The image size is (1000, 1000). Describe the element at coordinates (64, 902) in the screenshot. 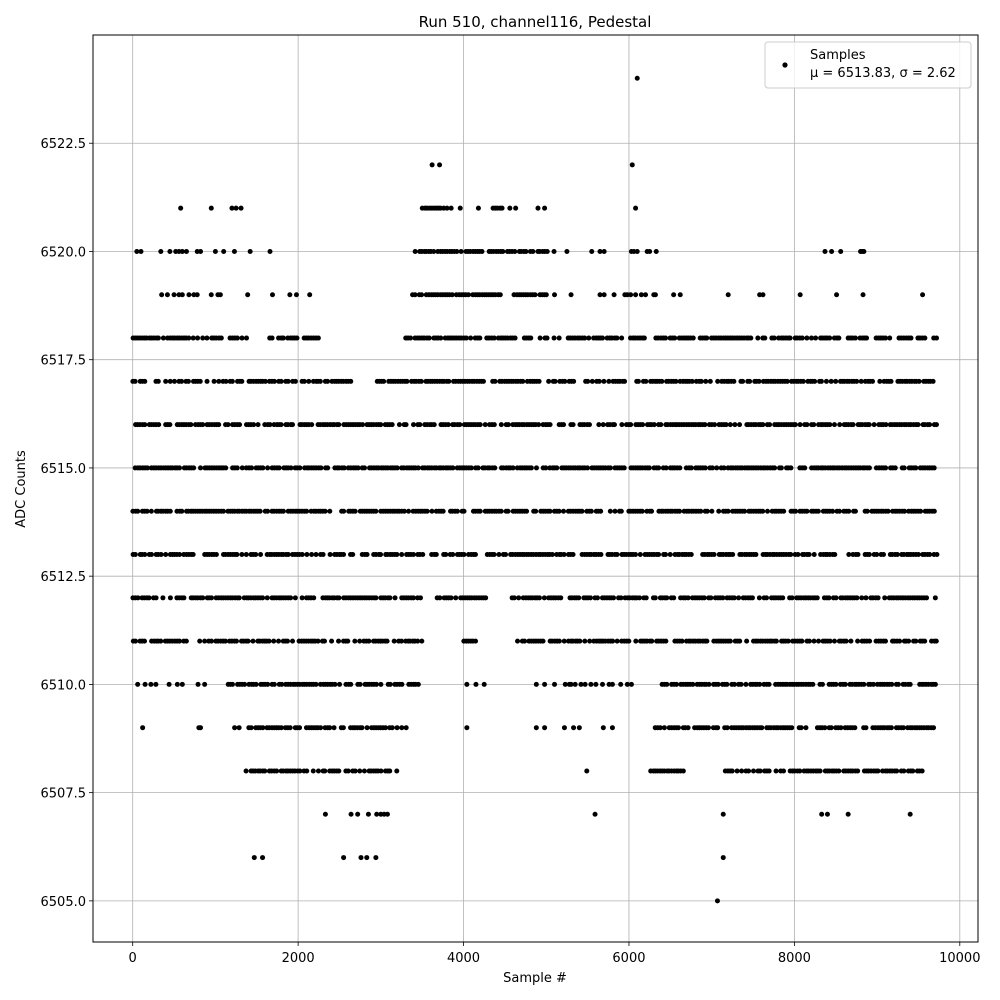

I see `y-tick-label: 6505.0` at that location.